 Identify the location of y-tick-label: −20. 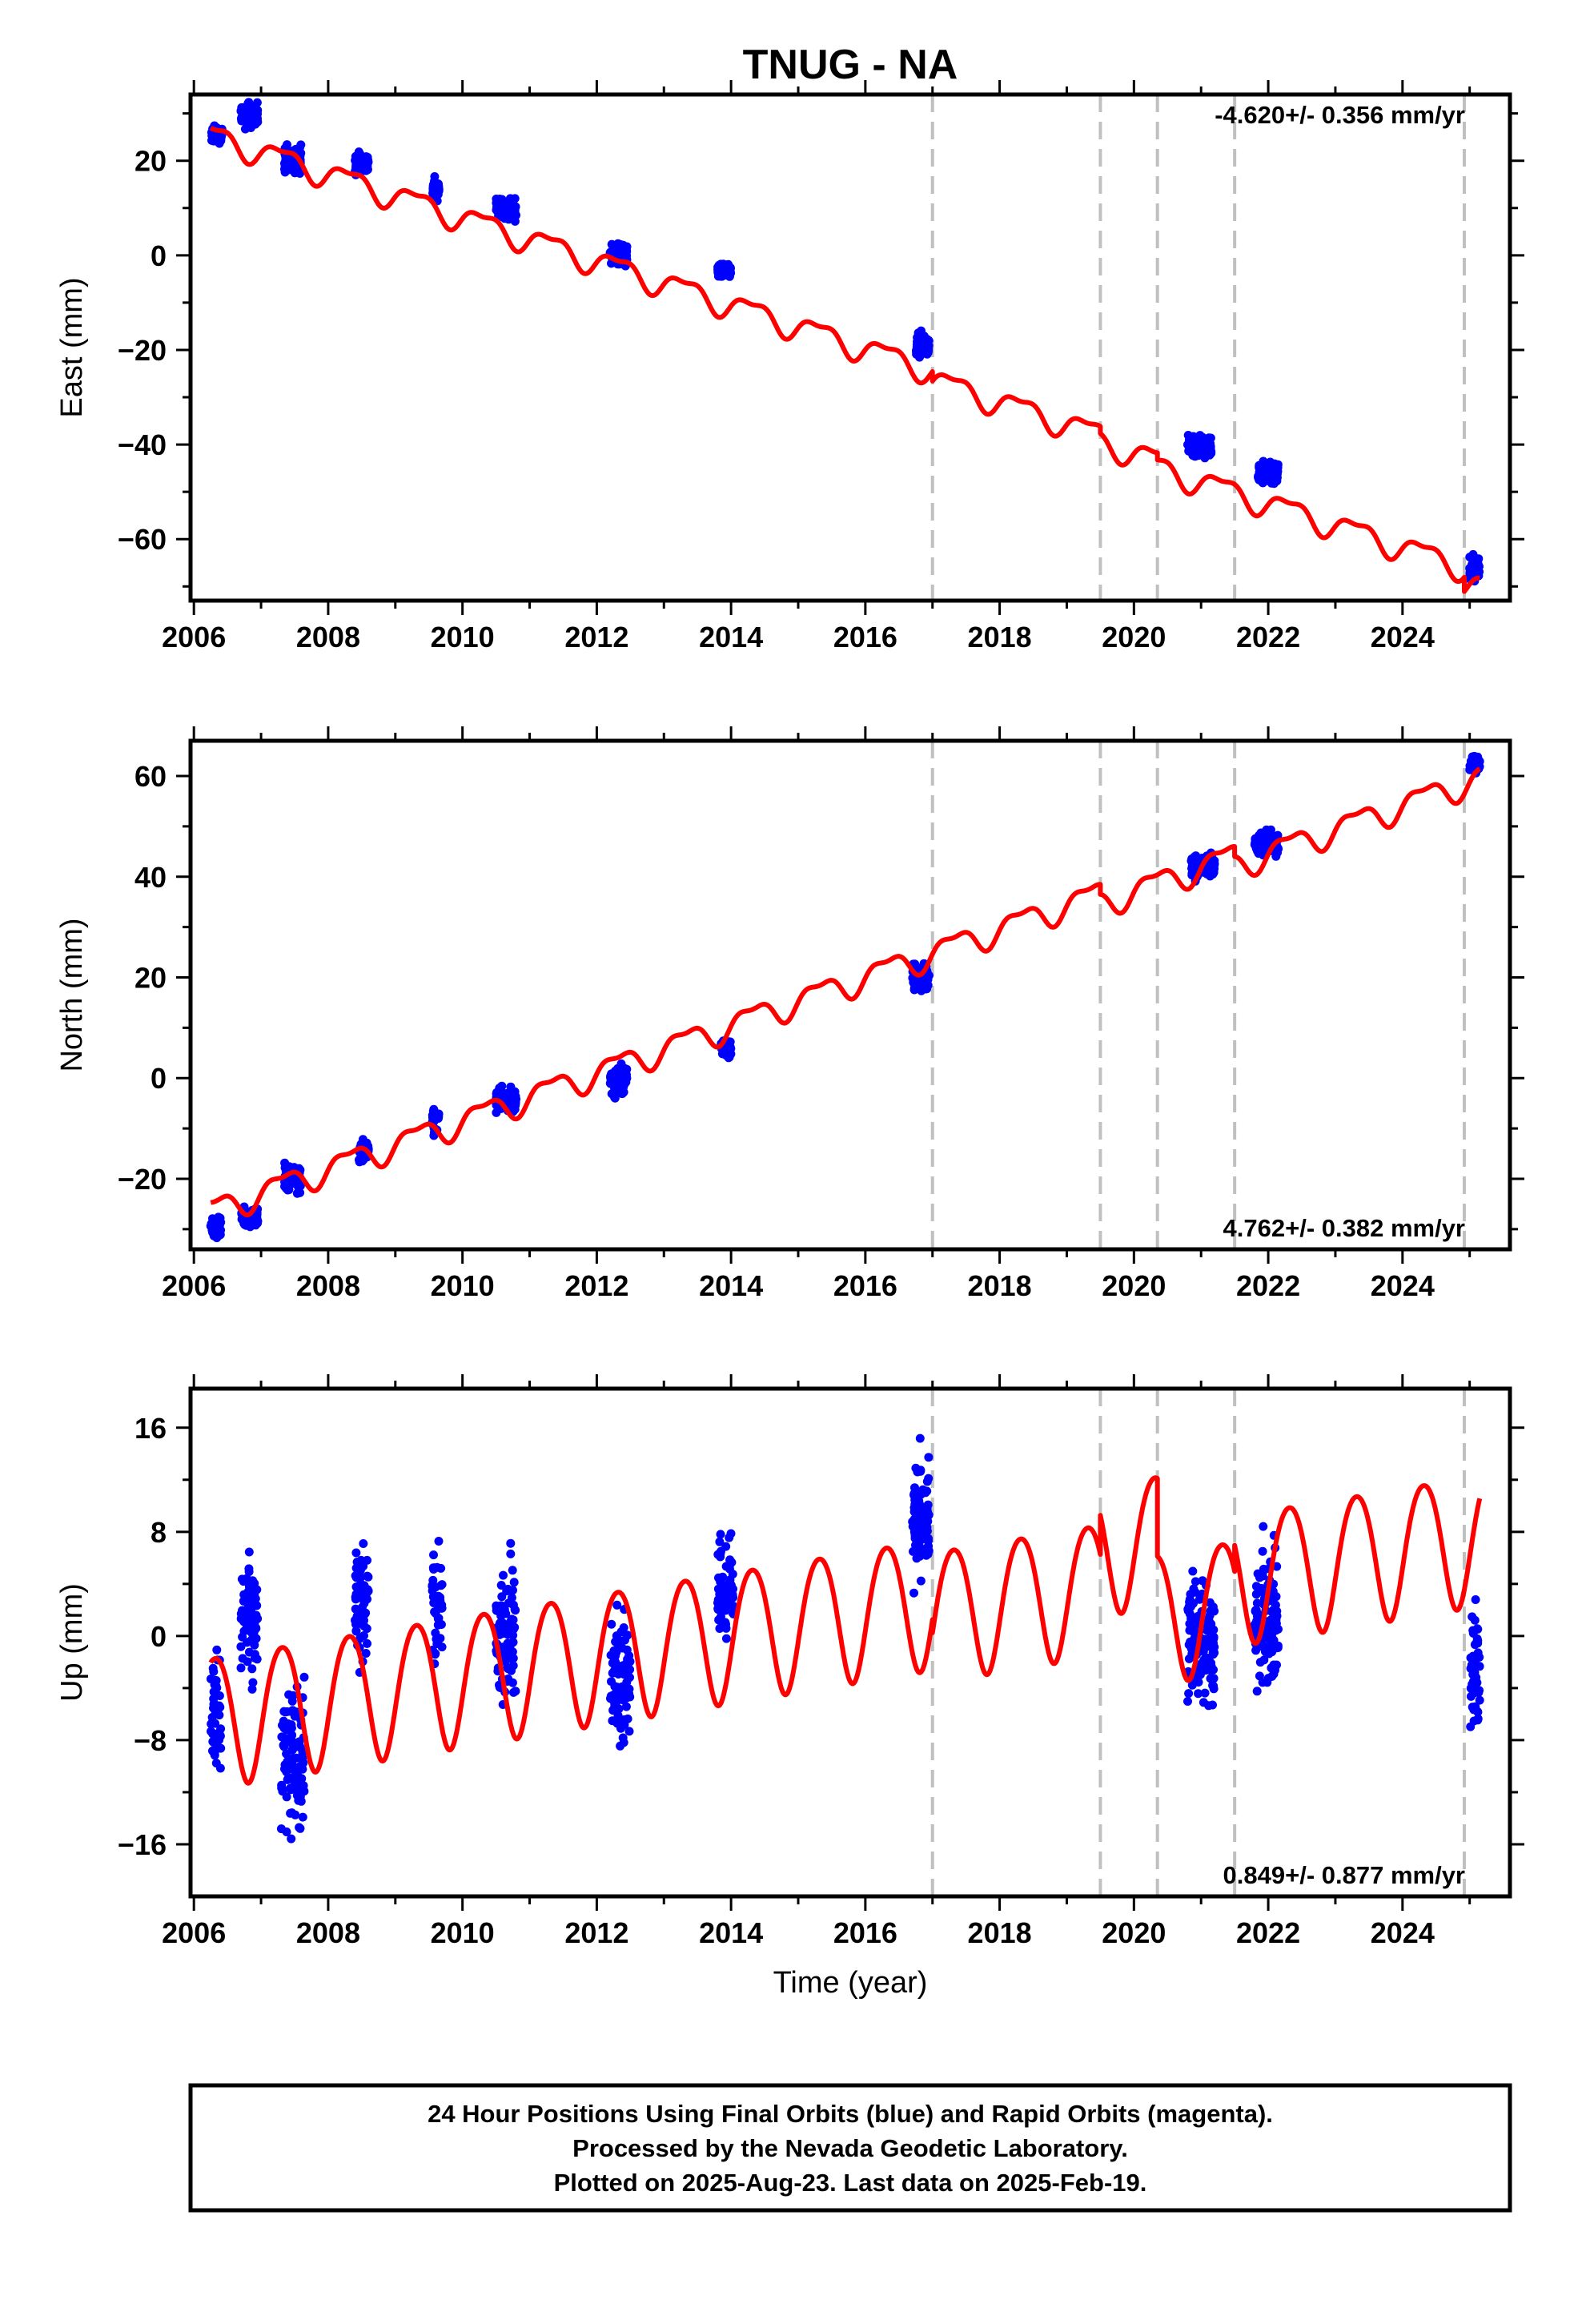
(142, 350).